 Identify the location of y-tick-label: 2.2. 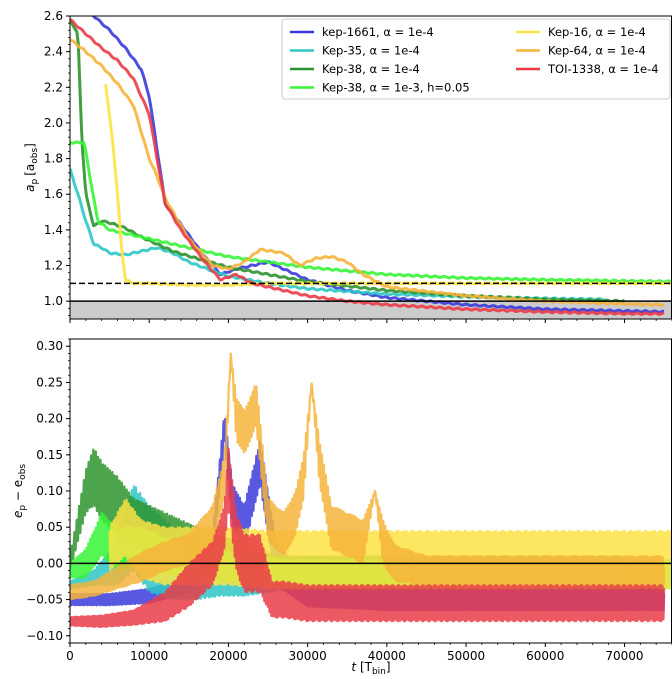
(53, 87).